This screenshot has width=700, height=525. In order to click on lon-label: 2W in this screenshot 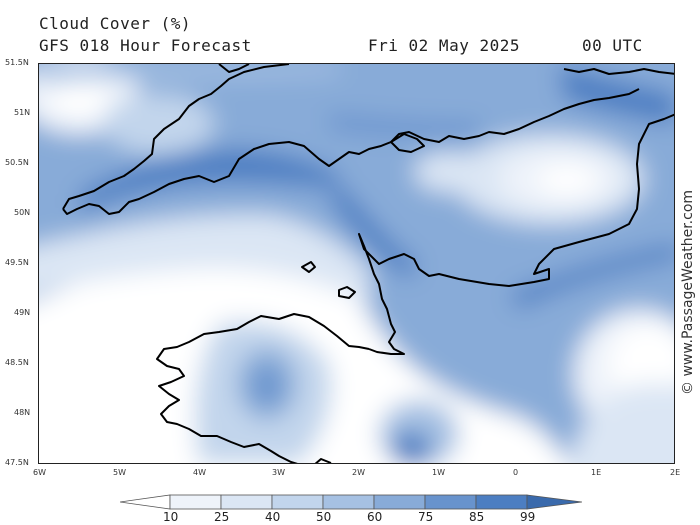, I will do `click(358, 472)`.